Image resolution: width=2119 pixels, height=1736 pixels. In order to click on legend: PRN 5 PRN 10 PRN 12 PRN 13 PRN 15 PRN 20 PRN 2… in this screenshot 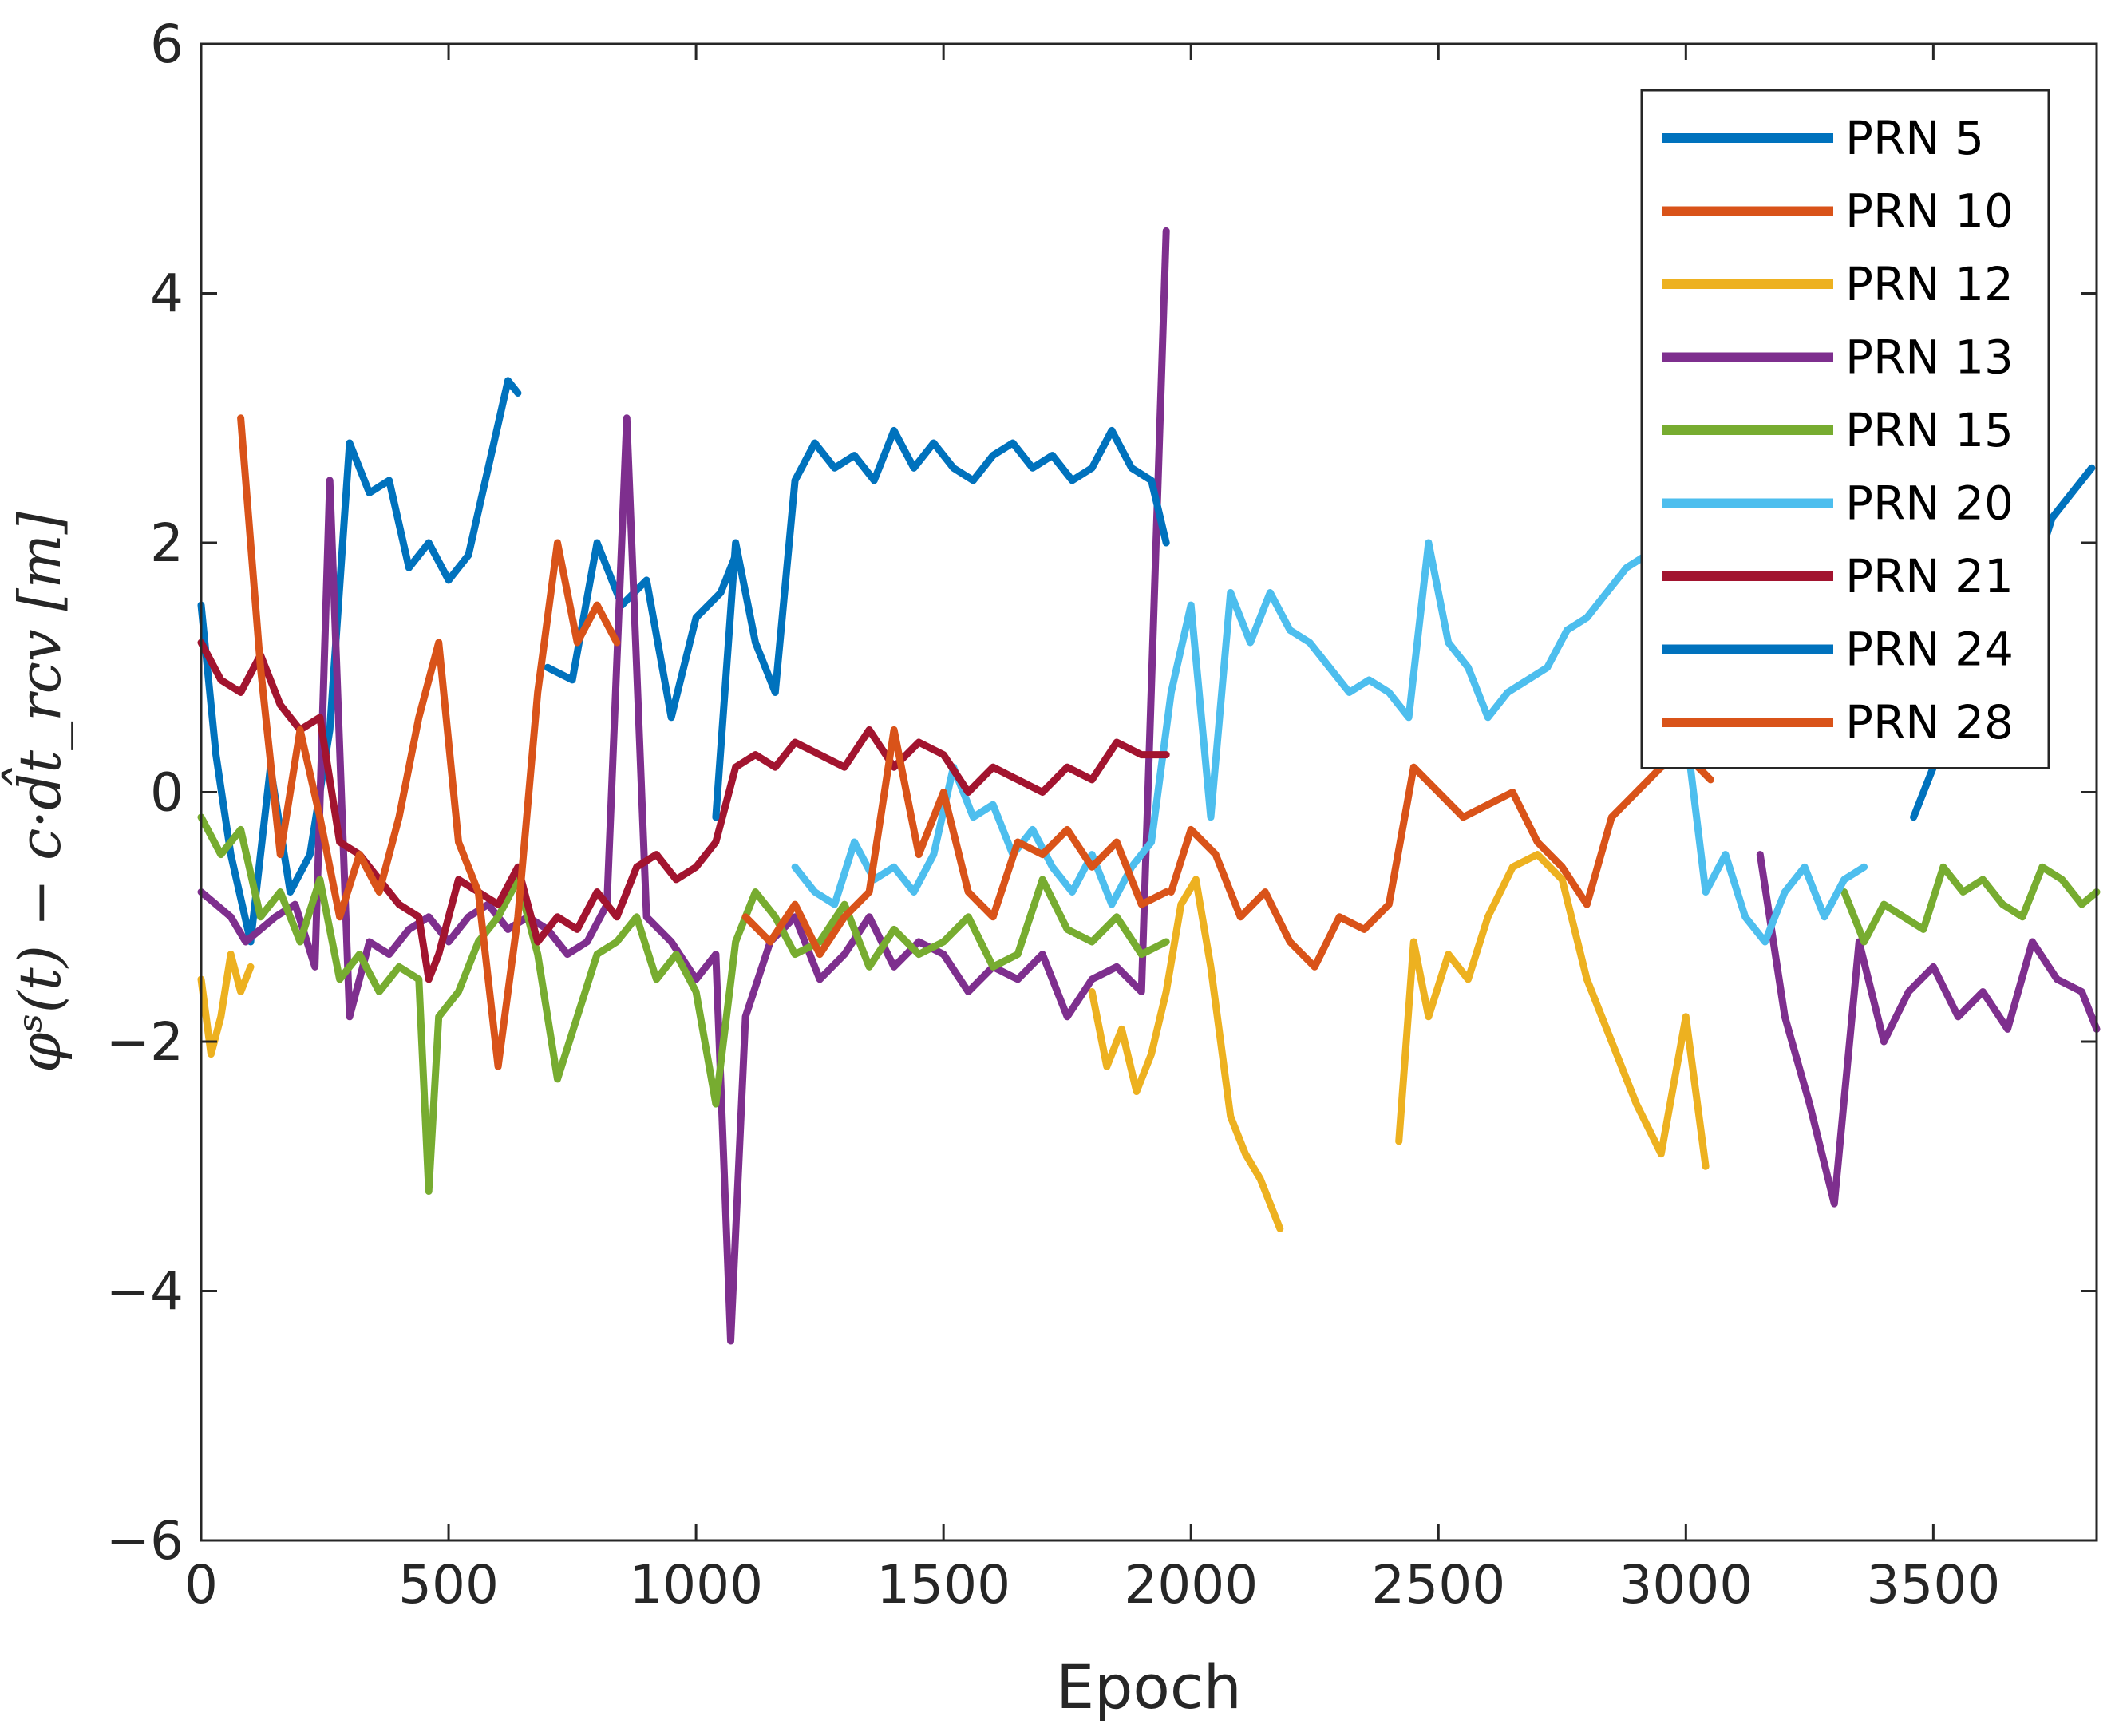, I will do `click(1845, 429)`.